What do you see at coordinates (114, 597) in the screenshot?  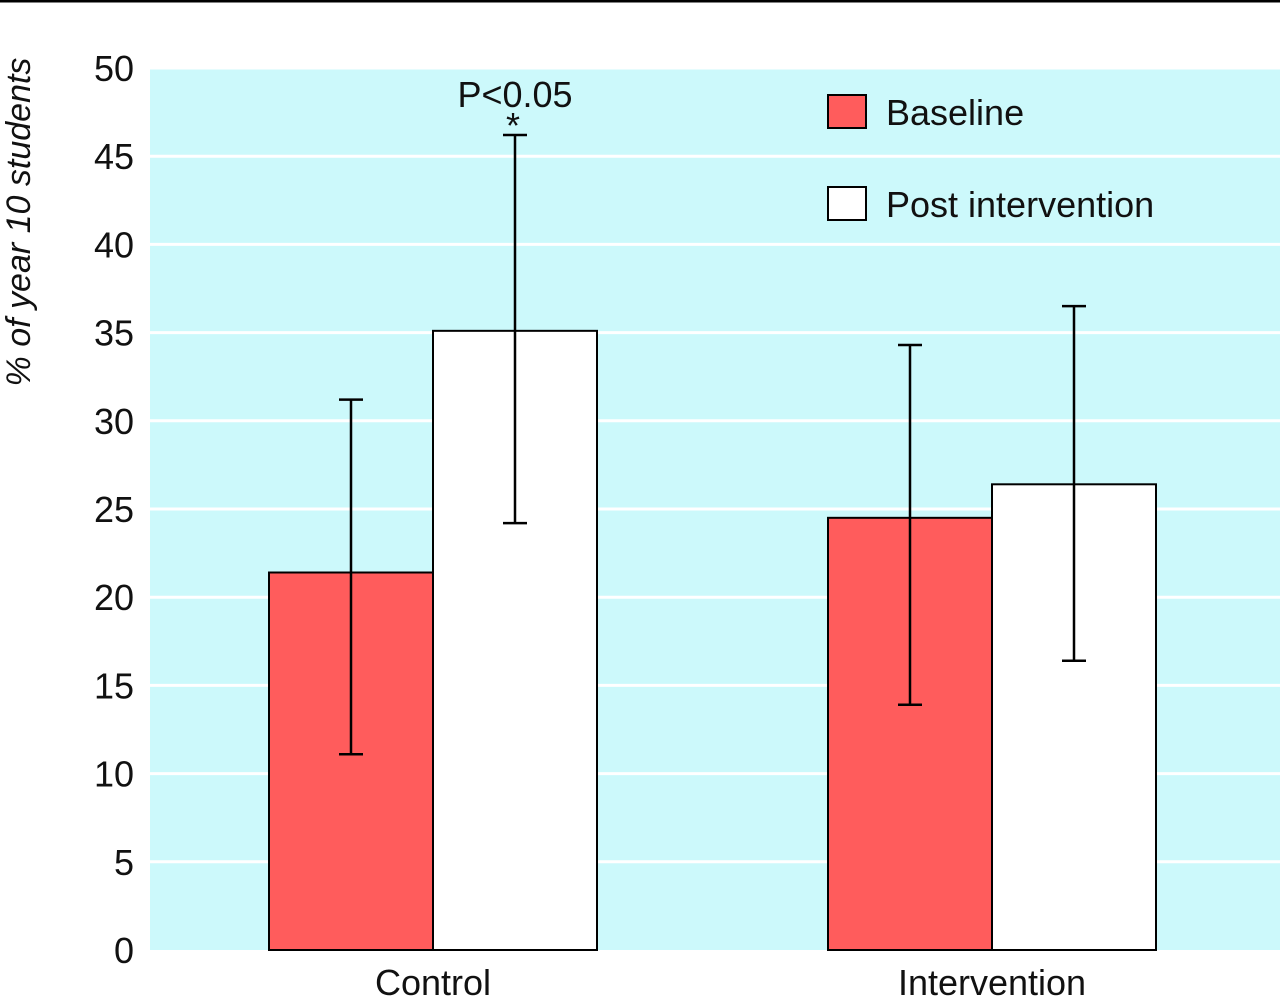 I see `y-tick-label: 20` at bounding box center [114, 597].